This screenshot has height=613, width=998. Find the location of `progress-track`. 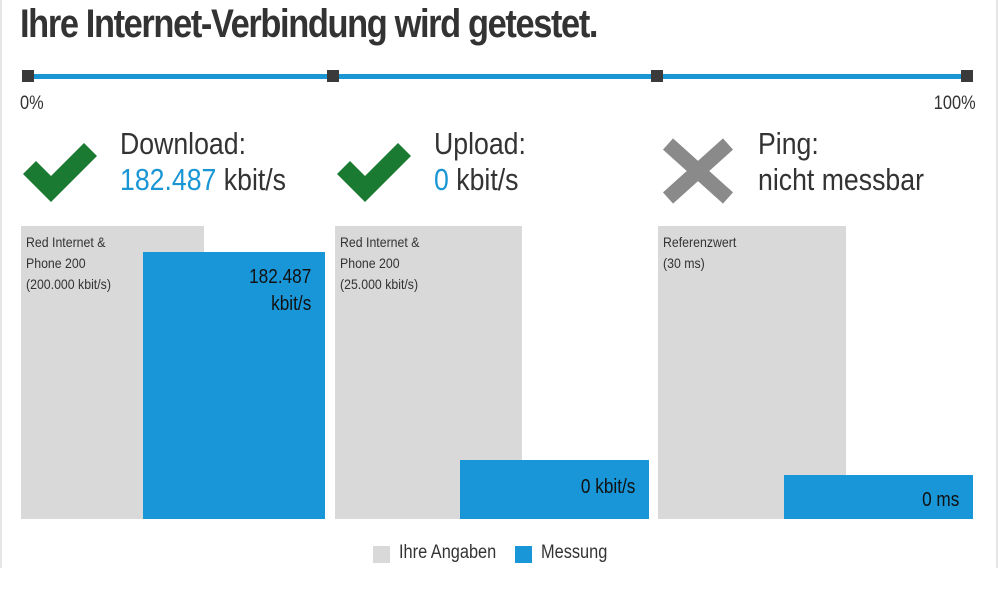

progress-track is located at coordinates (497, 76).